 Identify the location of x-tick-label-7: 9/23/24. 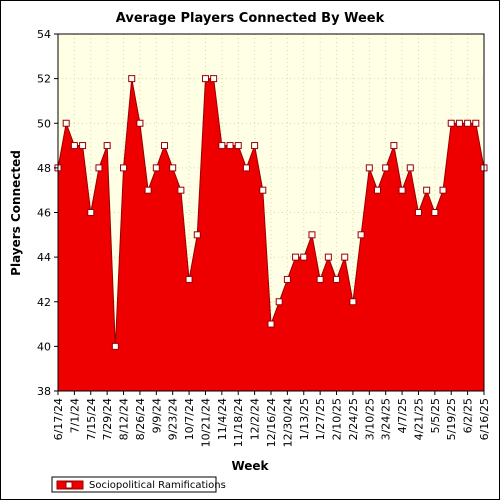
(173, 419).